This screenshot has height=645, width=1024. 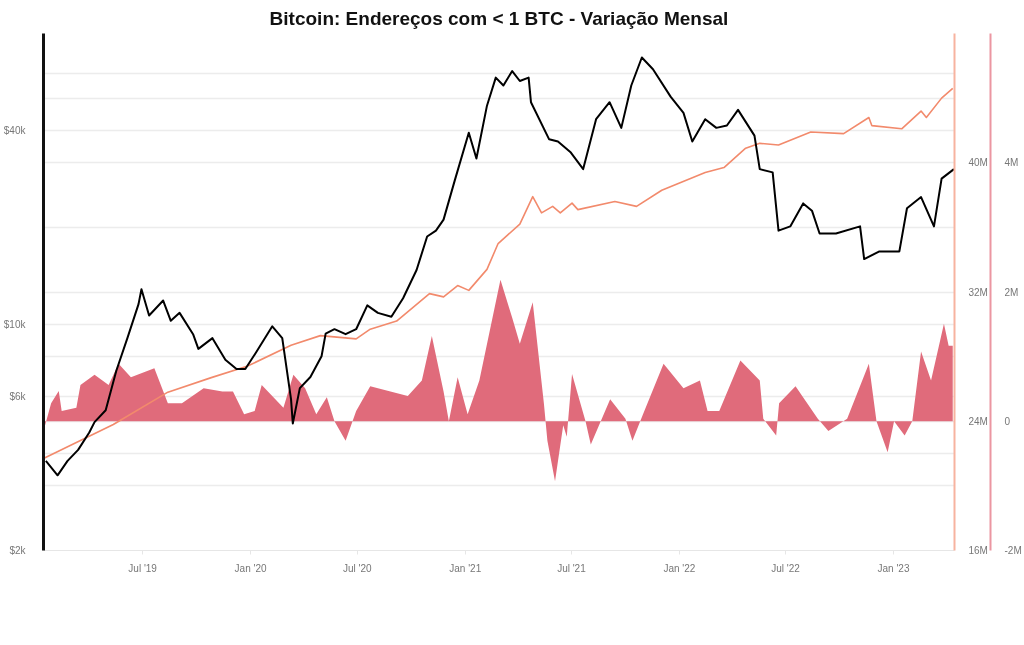 What do you see at coordinates (18, 397) in the screenshot?
I see `y-tick-label: $6k` at bounding box center [18, 397].